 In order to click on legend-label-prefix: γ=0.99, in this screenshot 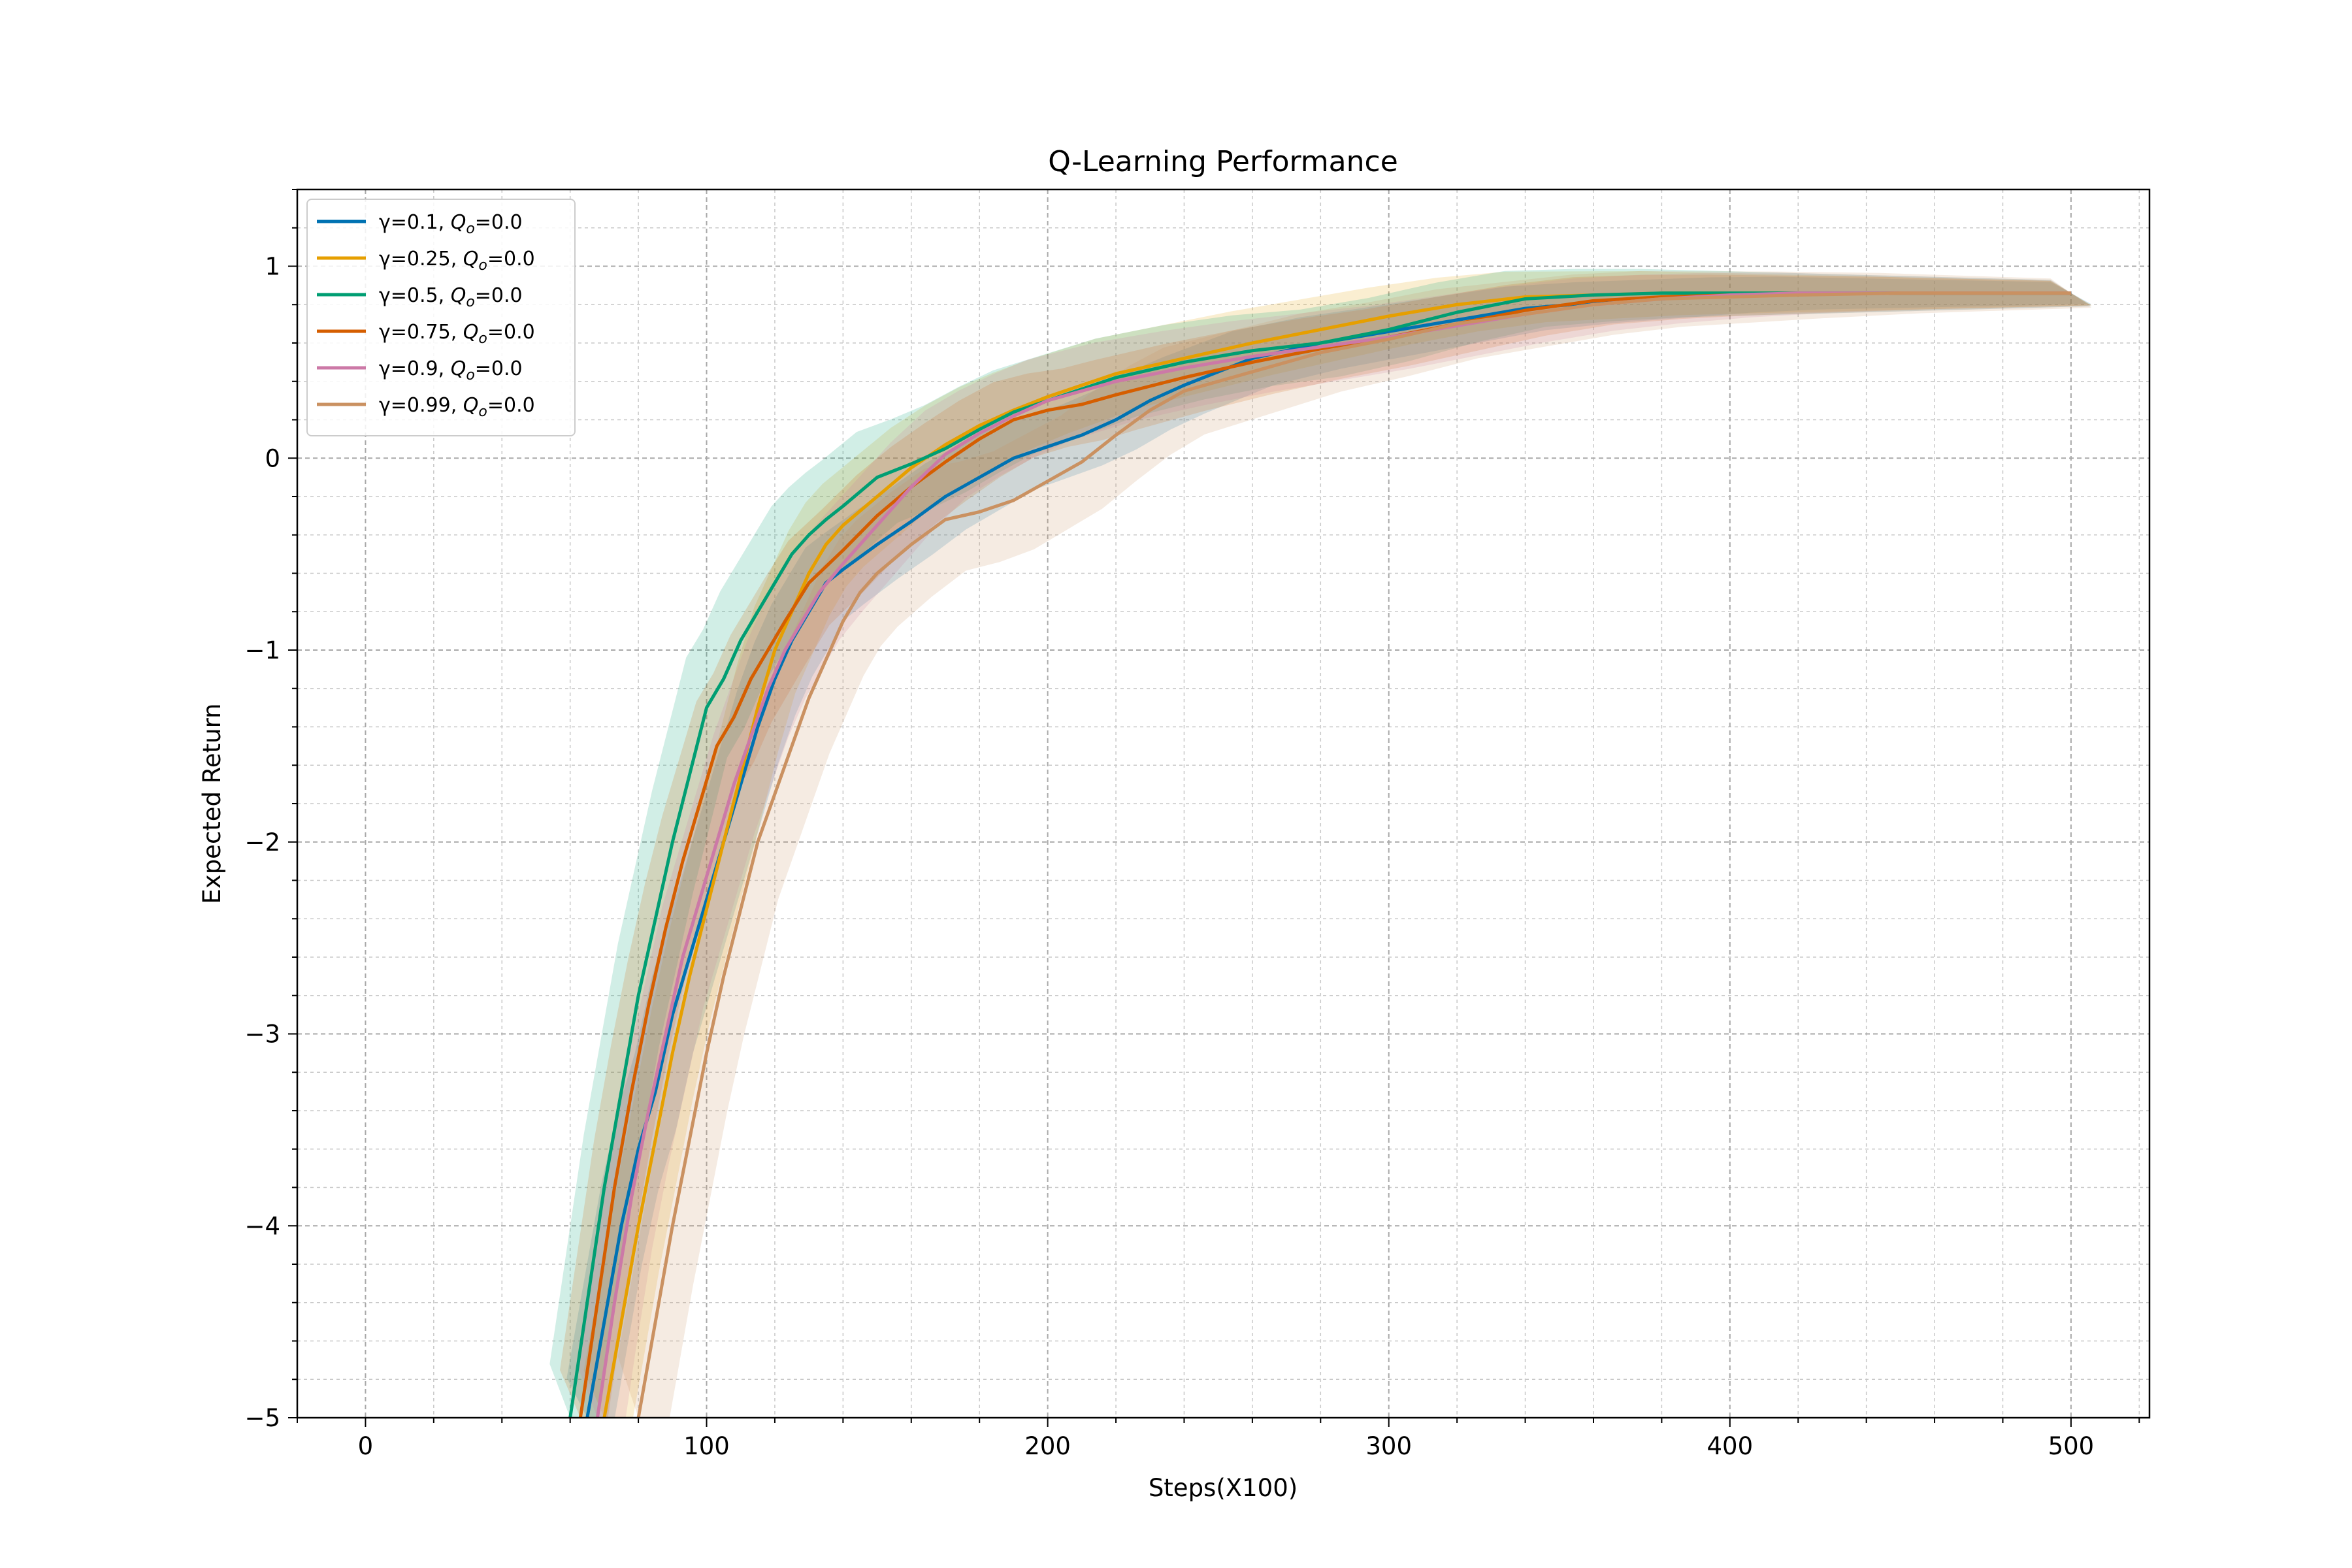, I will do `click(421, 405)`.